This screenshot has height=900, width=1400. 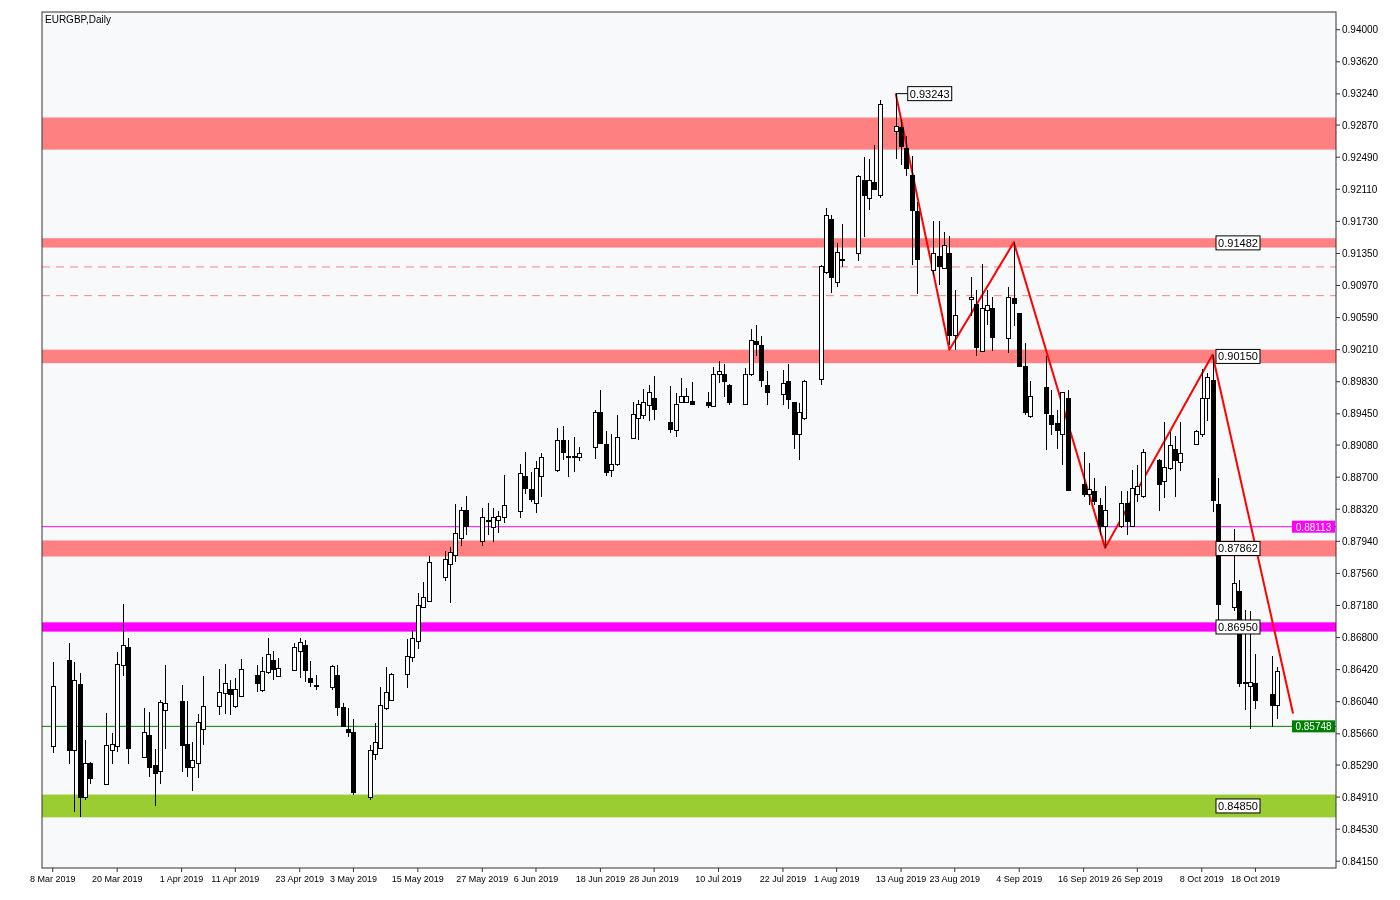 What do you see at coordinates (482, 879) in the screenshot?
I see `x-tick-label: 27 May 2019` at bounding box center [482, 879].